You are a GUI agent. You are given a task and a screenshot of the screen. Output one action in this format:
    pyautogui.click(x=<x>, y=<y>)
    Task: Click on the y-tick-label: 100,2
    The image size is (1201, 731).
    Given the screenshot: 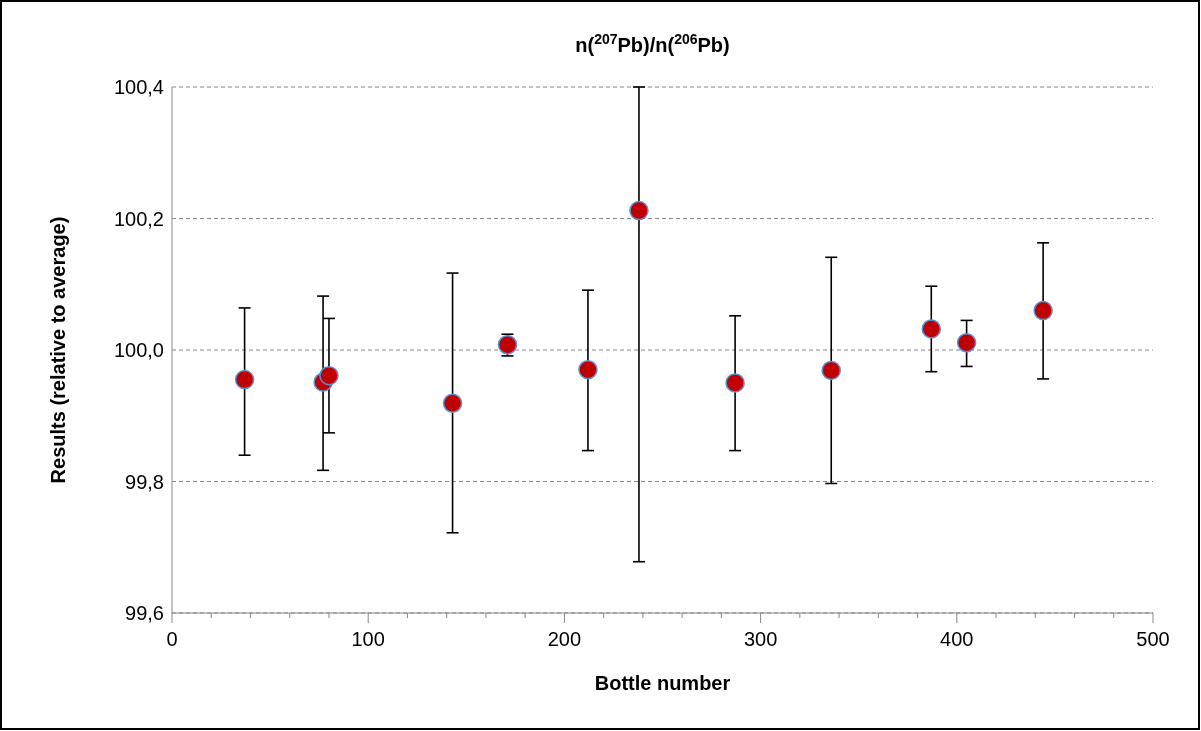 What is the action you would take?
    pyautogui.click(x=138, y=218)
    